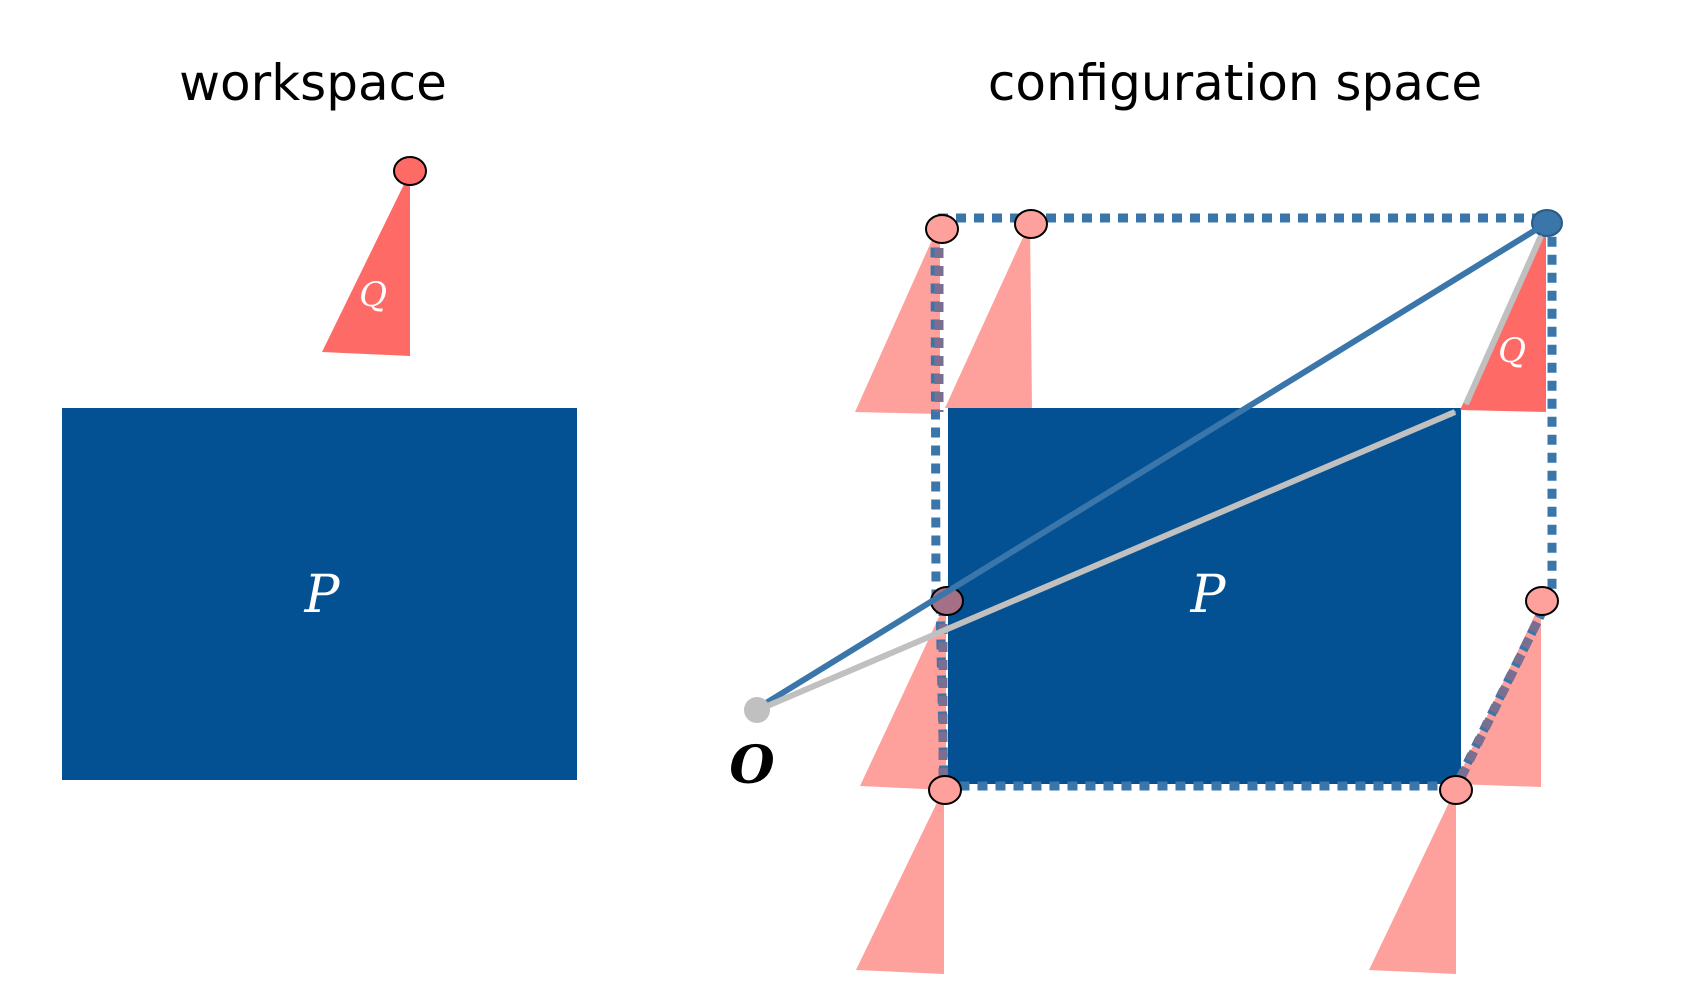 Image resolution: width=1703 pixels, height=1000 pixels. Describe the element at coordinates (373, 295) in the screenshot. I see `workspace-q-label: Q` at that location.